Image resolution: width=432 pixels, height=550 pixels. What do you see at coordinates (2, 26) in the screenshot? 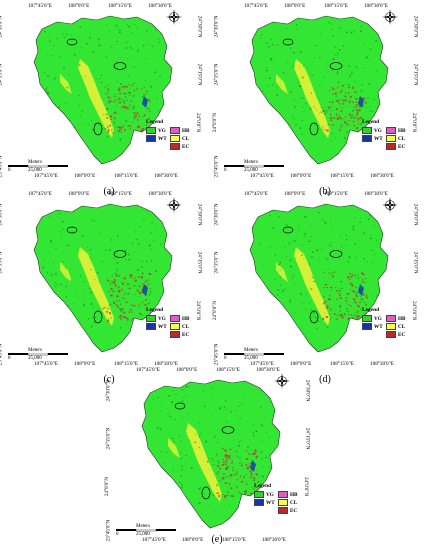
I see `lat-label-left: 24°30'0"N` at bounding box center [2, 26].